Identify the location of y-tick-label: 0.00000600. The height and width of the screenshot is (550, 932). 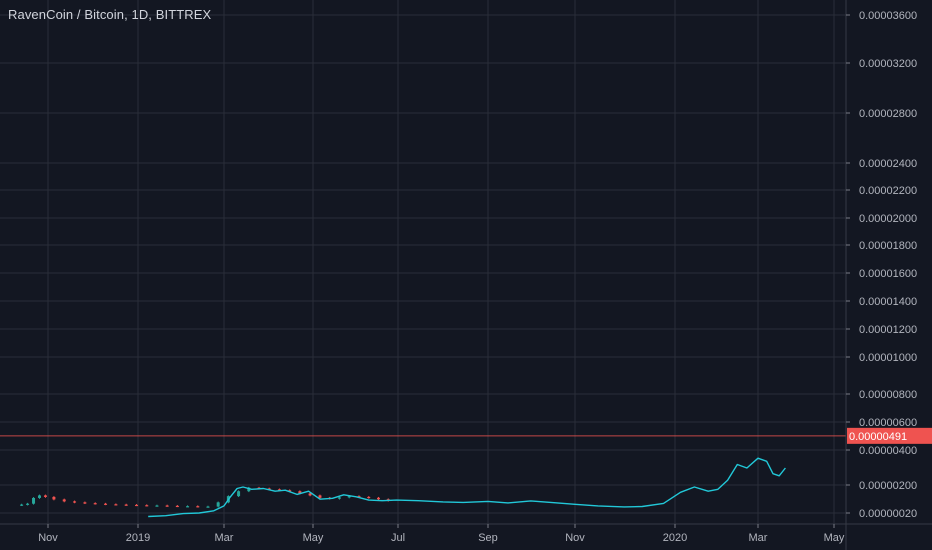
(888, 423).